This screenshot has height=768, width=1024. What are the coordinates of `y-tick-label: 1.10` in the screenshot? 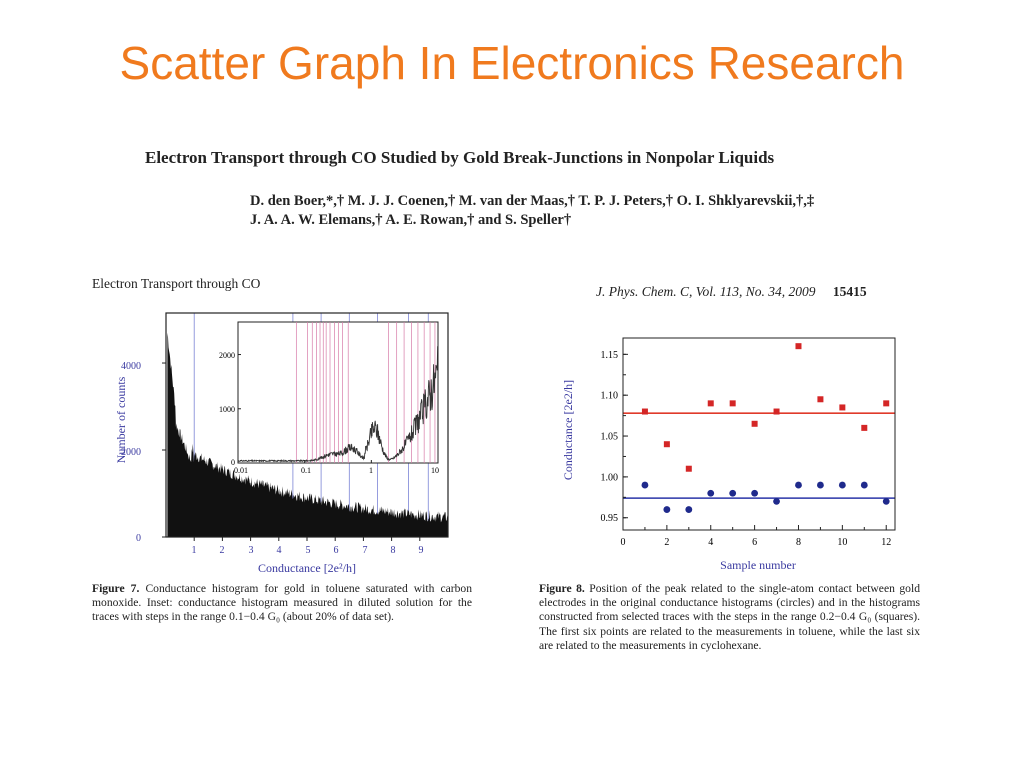 It's located at (610, 396).